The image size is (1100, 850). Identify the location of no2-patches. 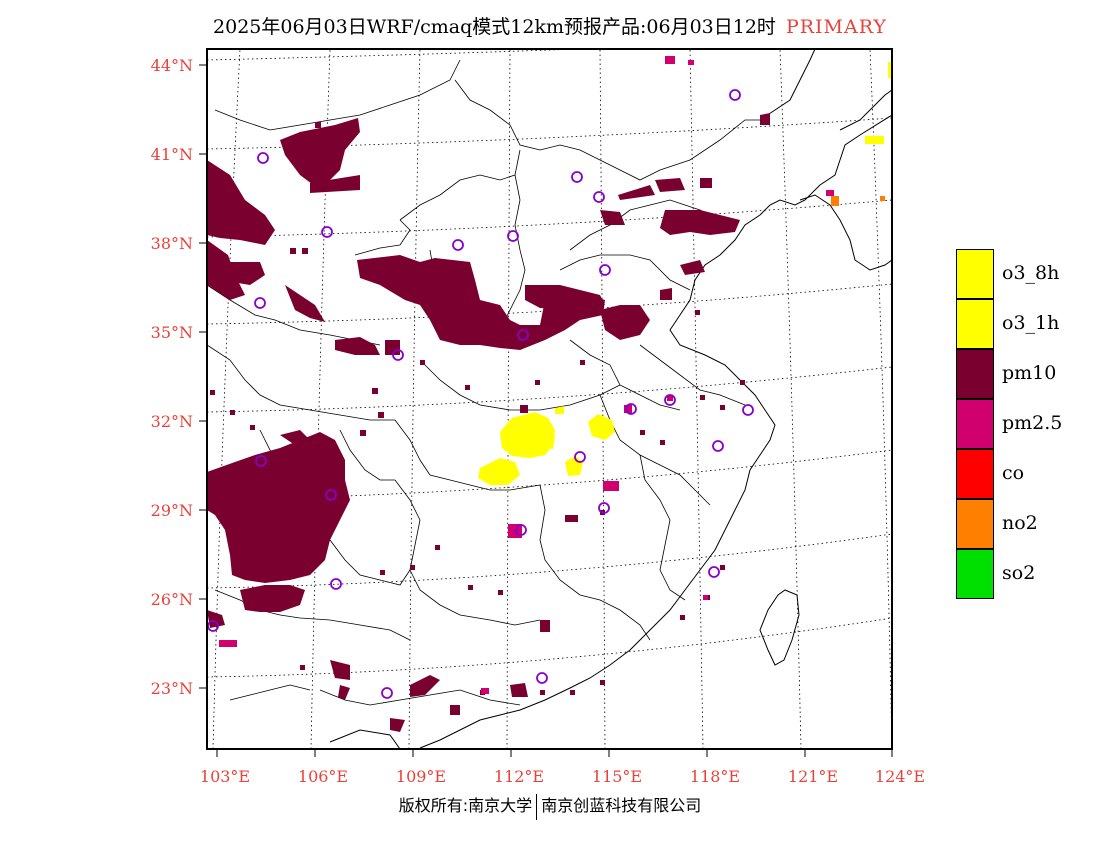
(858, 201).